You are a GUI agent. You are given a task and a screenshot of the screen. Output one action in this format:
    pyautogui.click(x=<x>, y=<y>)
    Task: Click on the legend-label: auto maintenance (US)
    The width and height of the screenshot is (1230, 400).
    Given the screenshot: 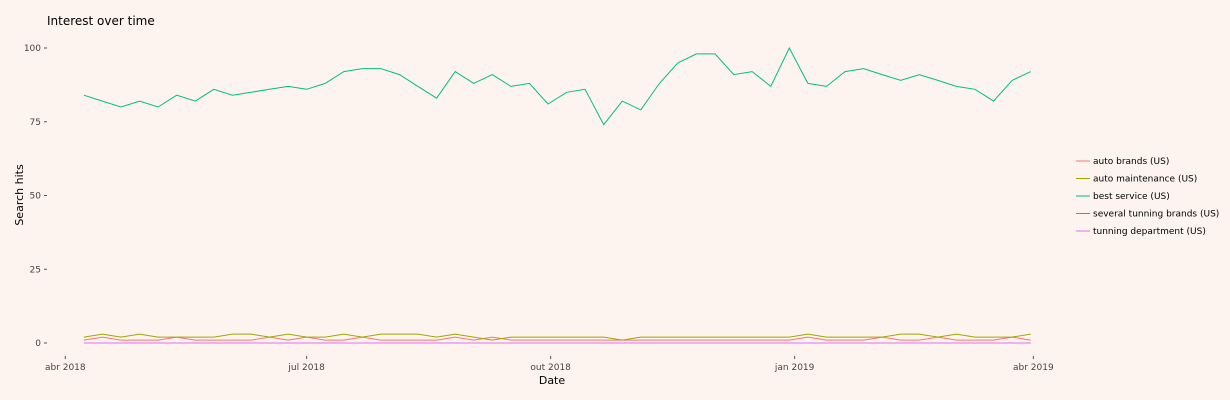 What is the action you would take?
    pyautogui.click(x=1145, y=180)
    